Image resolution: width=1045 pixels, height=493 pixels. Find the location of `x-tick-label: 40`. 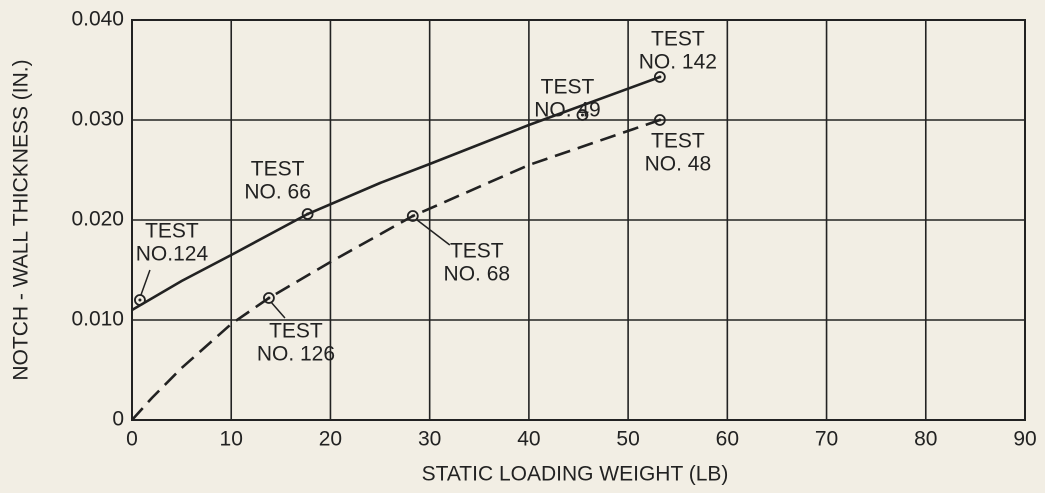

x-tick-label: 40 is located at coordinates (528, 439).